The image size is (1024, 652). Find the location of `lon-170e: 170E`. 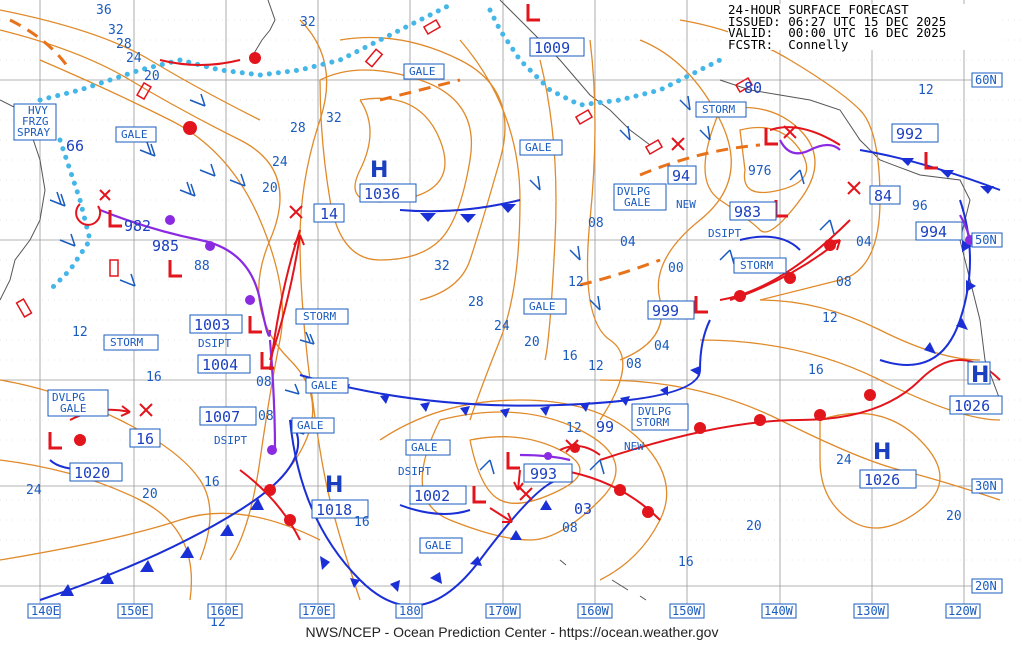

lon-170e: 170E is located at coordinates (316, 611).